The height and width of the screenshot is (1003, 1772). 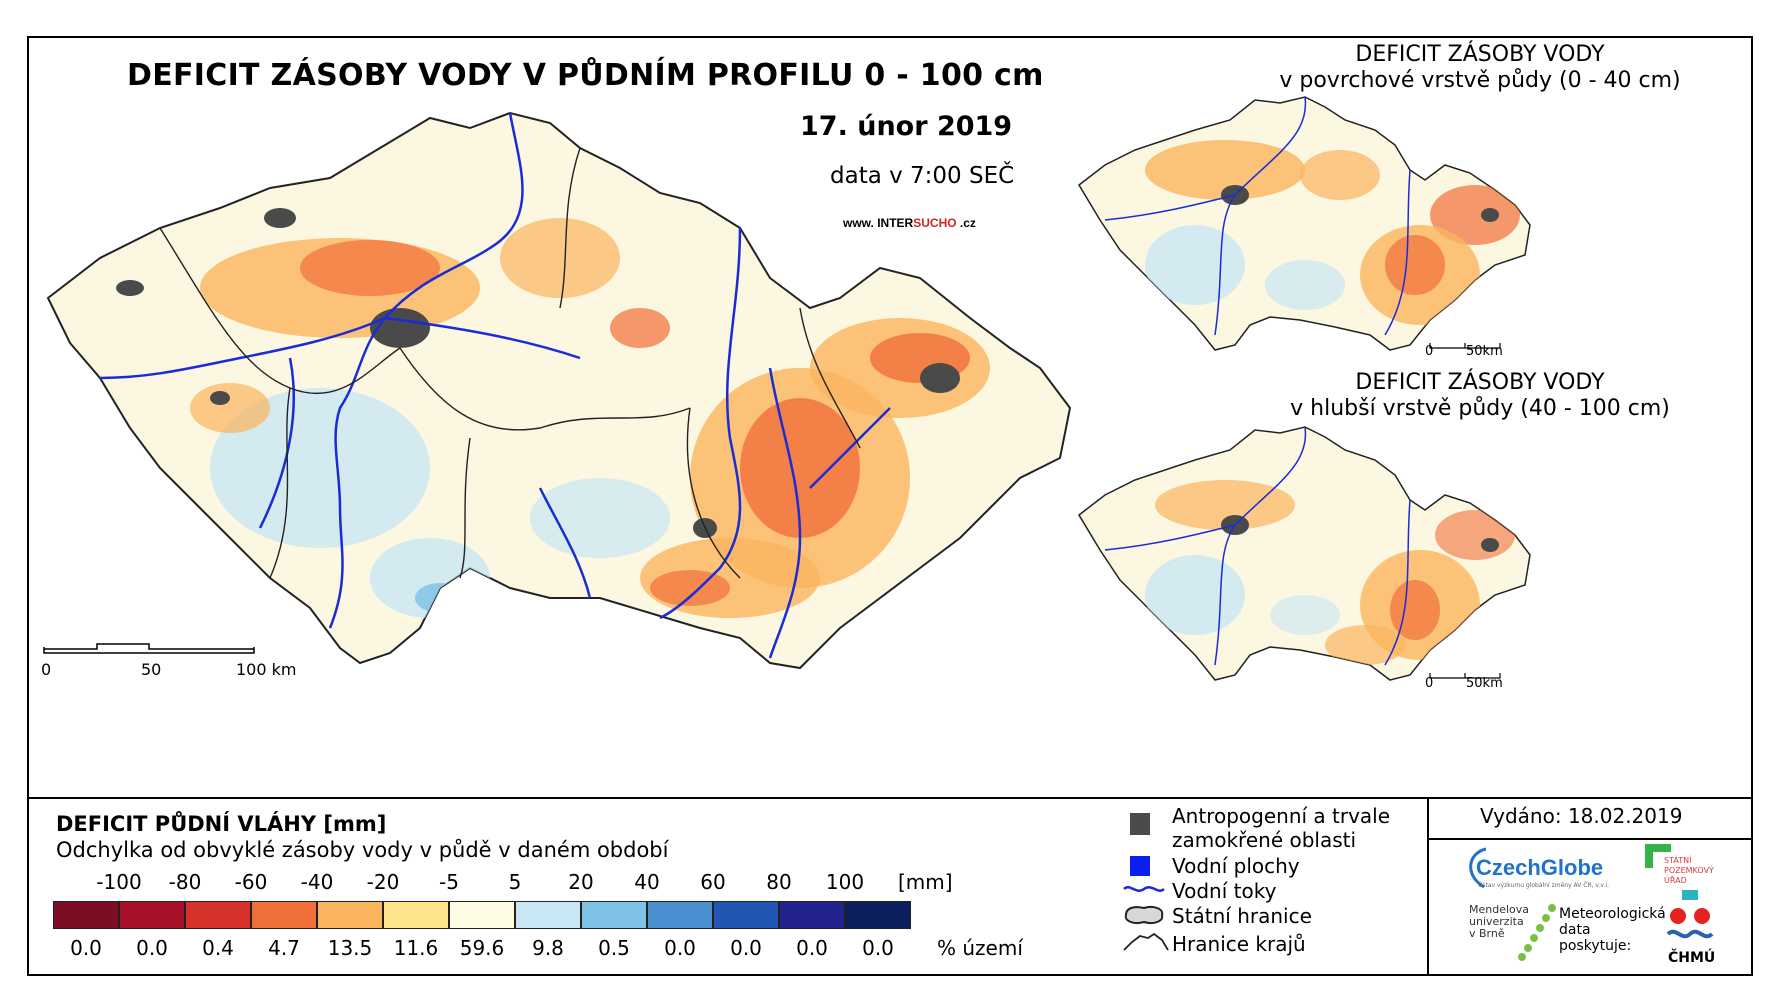 What do you see at coordinates (1480, 54) in the screenshot?
I see `inset-top-title-1: DEFICIT ZÁSOBY VODY` at bounding box center [1480, 54].